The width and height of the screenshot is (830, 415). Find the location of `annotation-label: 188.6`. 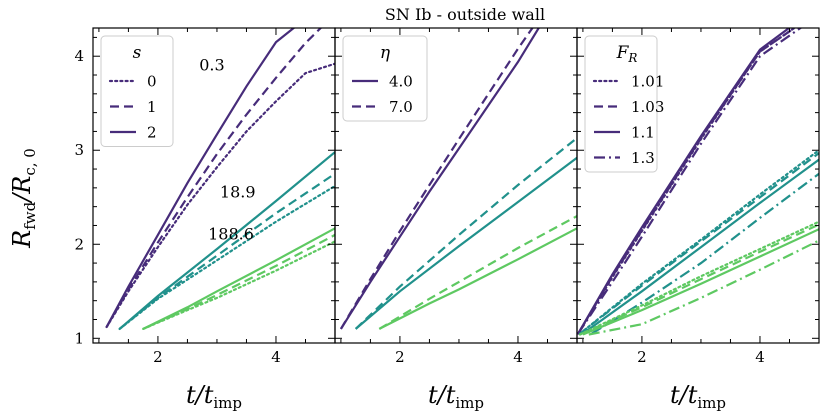

annotation-label: 188.6 is located at coordinates (231, 234).